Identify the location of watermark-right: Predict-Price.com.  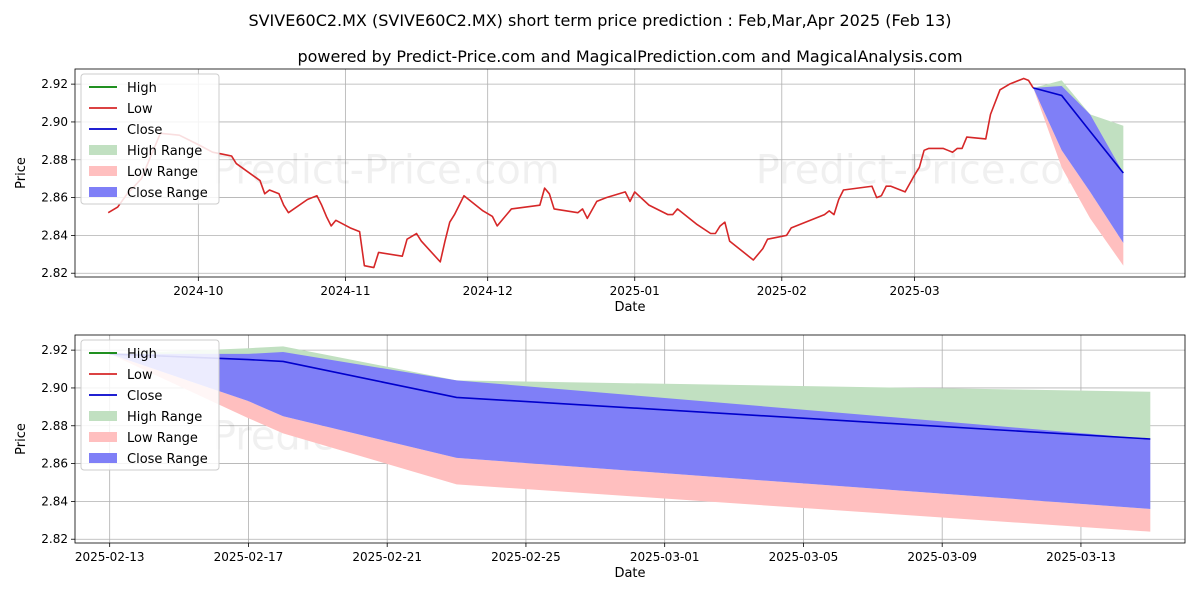
(930, 170).